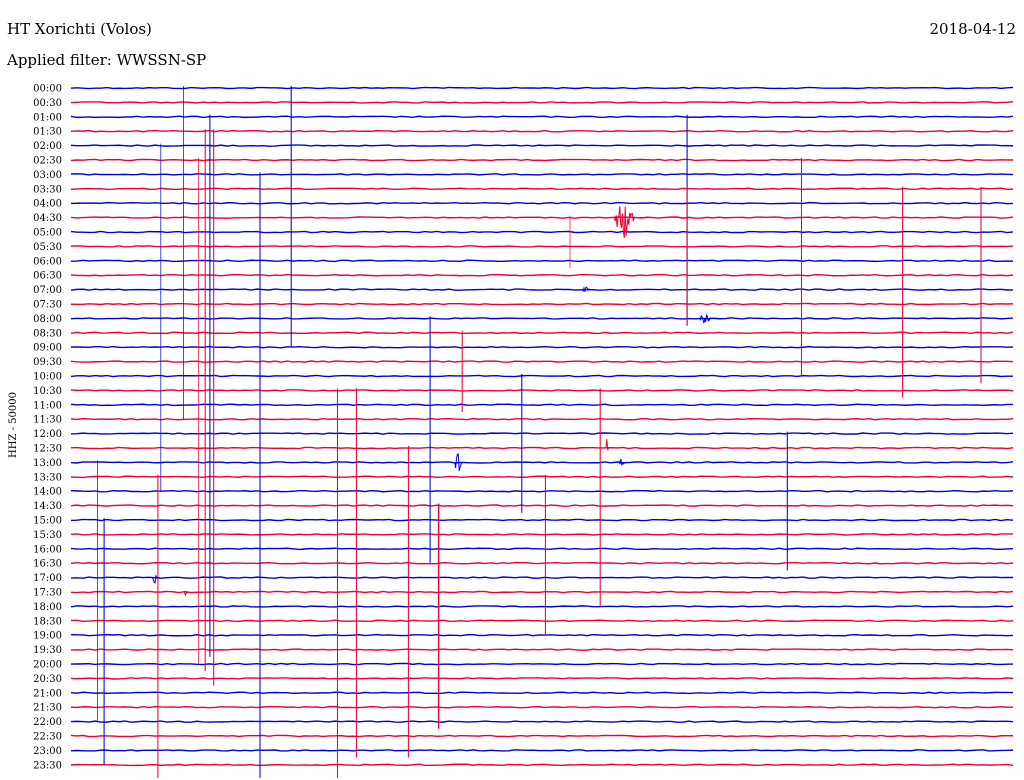 This screenshot has width=1024, height=780. What do you see at coordinates (47, 377) in the screenshot?
I see `time-label: 10:00` at bounding box center [47, 377].